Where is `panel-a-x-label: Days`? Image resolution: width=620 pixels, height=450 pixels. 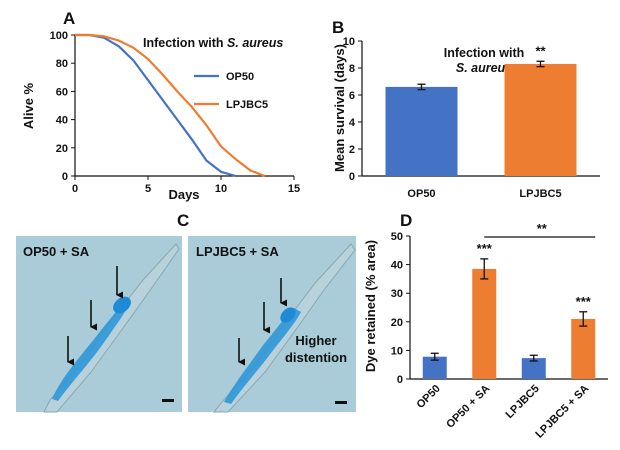
panel-a-x-label: Days is located at coordinates (183, 194).